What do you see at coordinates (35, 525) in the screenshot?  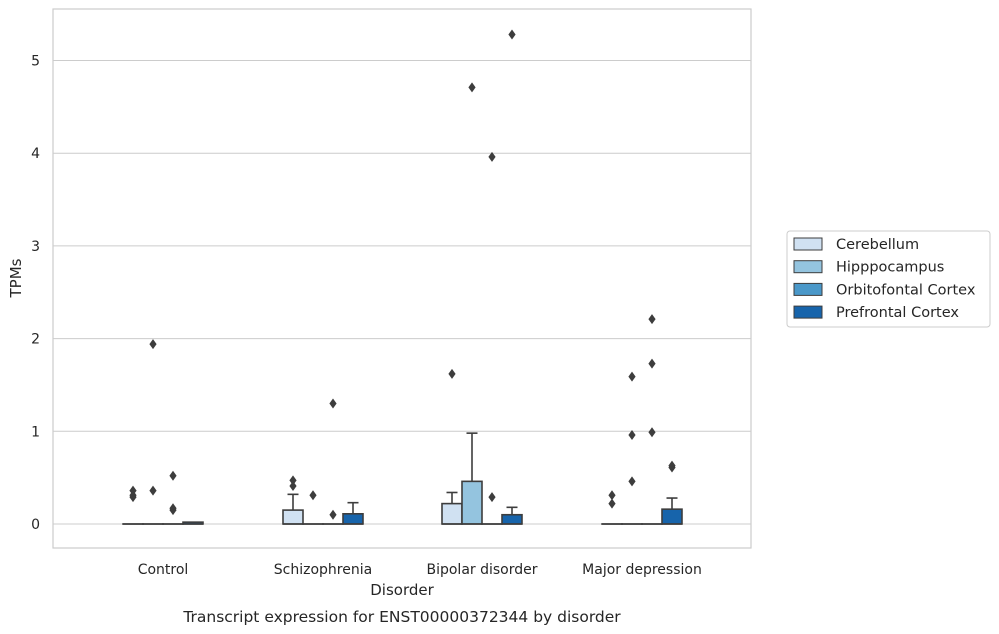 I see `y-tick-label: 0` at bounding box center [35, 525].